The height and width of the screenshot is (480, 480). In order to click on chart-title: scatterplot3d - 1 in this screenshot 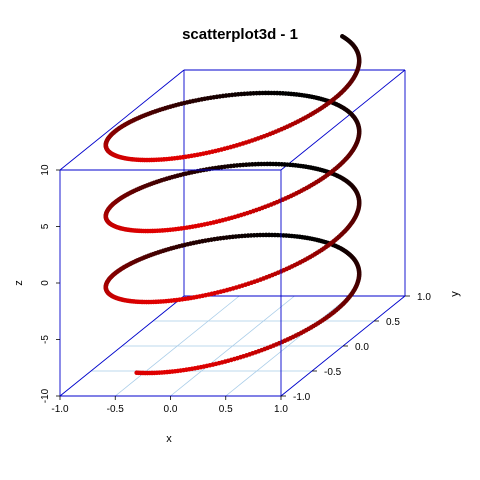, I will do `click(240, 34)`.